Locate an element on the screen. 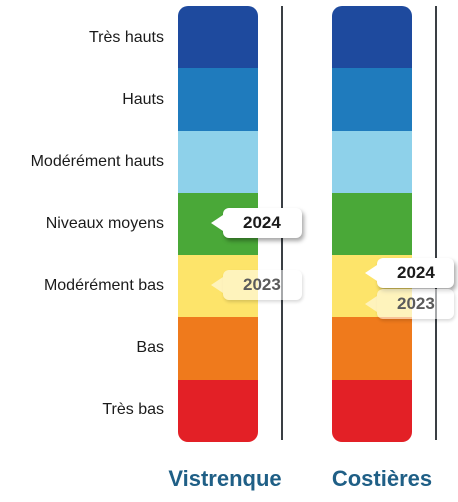  level-label: Modérément bas is located at coordinates (103, 285).